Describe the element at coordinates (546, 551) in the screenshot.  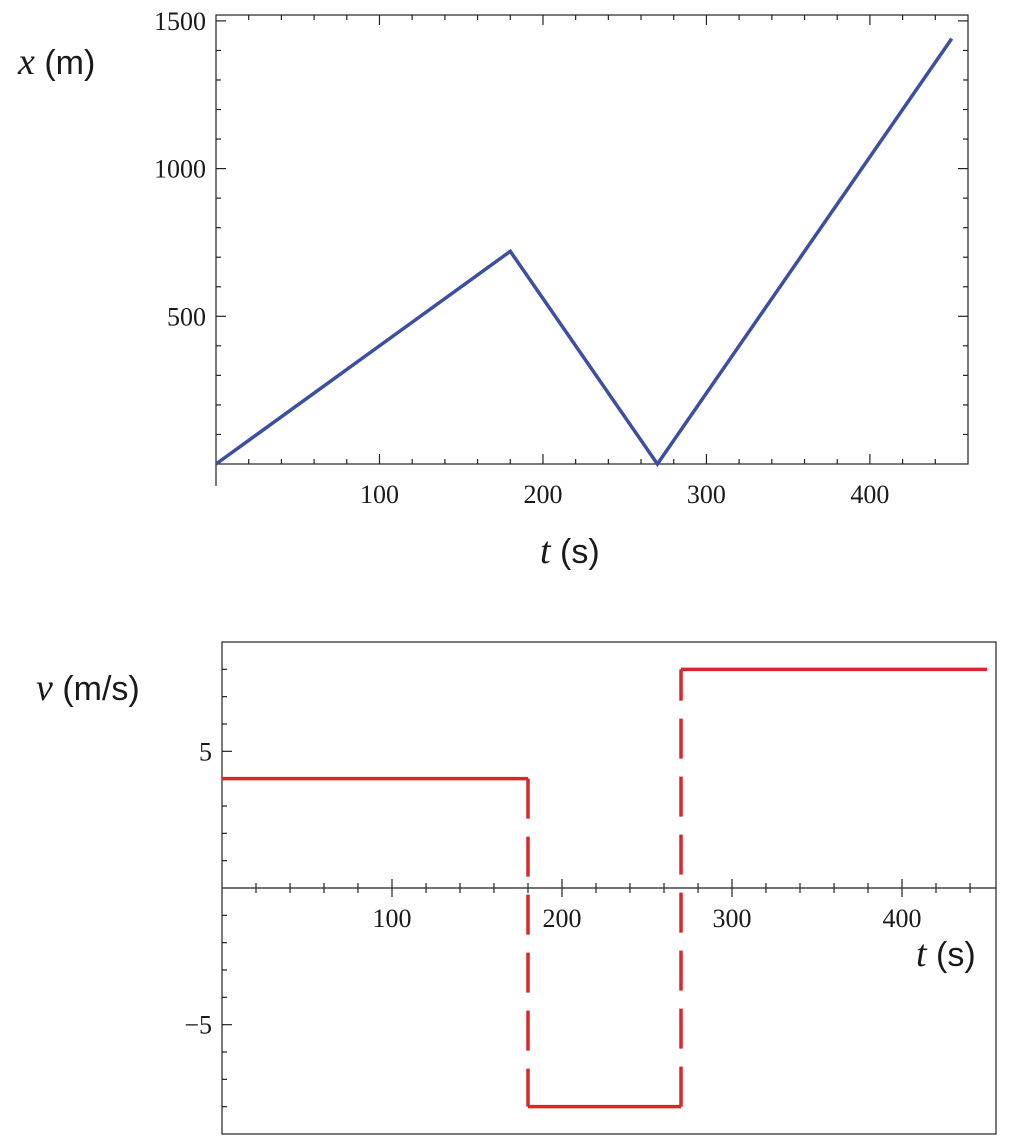
I see `position-x-axis-var: t` at that location.